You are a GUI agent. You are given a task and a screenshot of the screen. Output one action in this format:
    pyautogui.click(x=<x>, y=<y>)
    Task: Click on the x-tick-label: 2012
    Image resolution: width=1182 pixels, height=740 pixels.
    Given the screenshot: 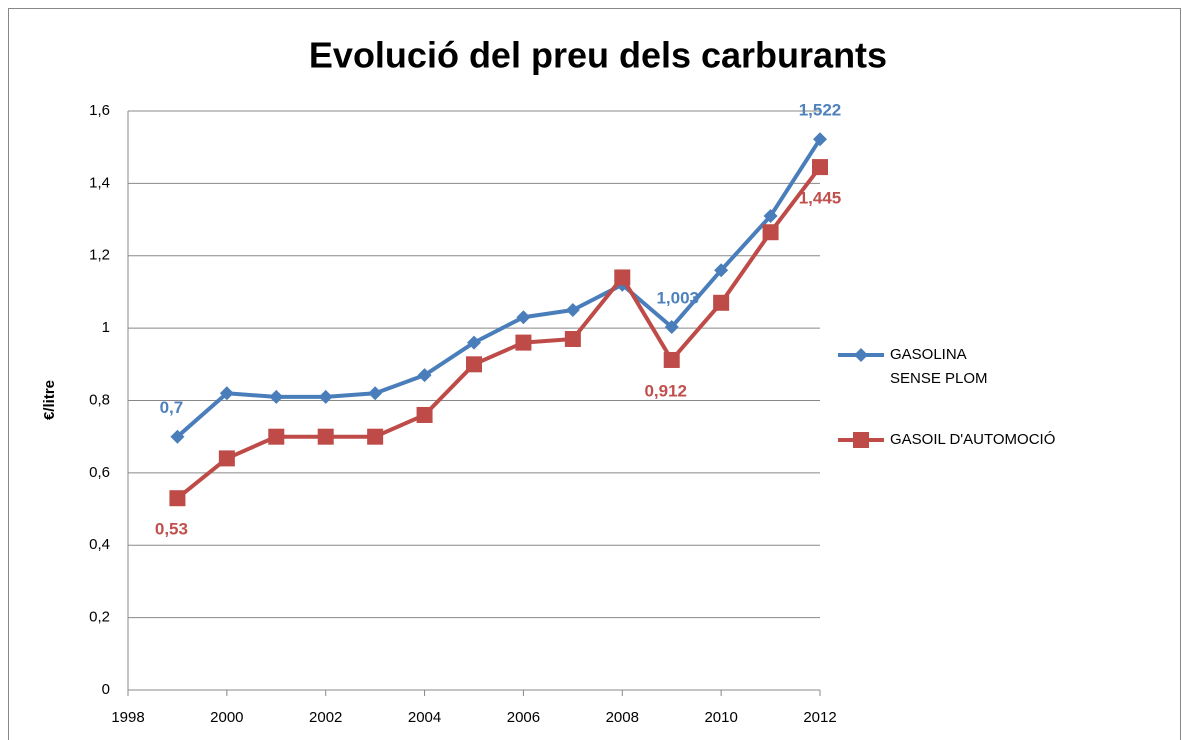 What is the action you would take?
    pyautogui.click(x=819, y=717)
    